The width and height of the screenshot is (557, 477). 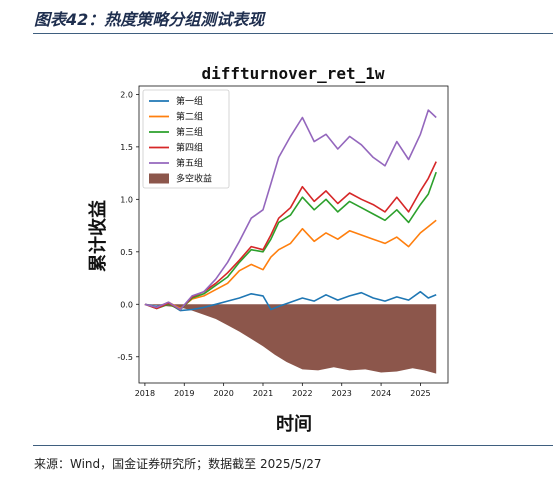 What do you see at coordinates (293, 445) in the screenshot?
I see `footer-rule` at bounding box center [293, 445].